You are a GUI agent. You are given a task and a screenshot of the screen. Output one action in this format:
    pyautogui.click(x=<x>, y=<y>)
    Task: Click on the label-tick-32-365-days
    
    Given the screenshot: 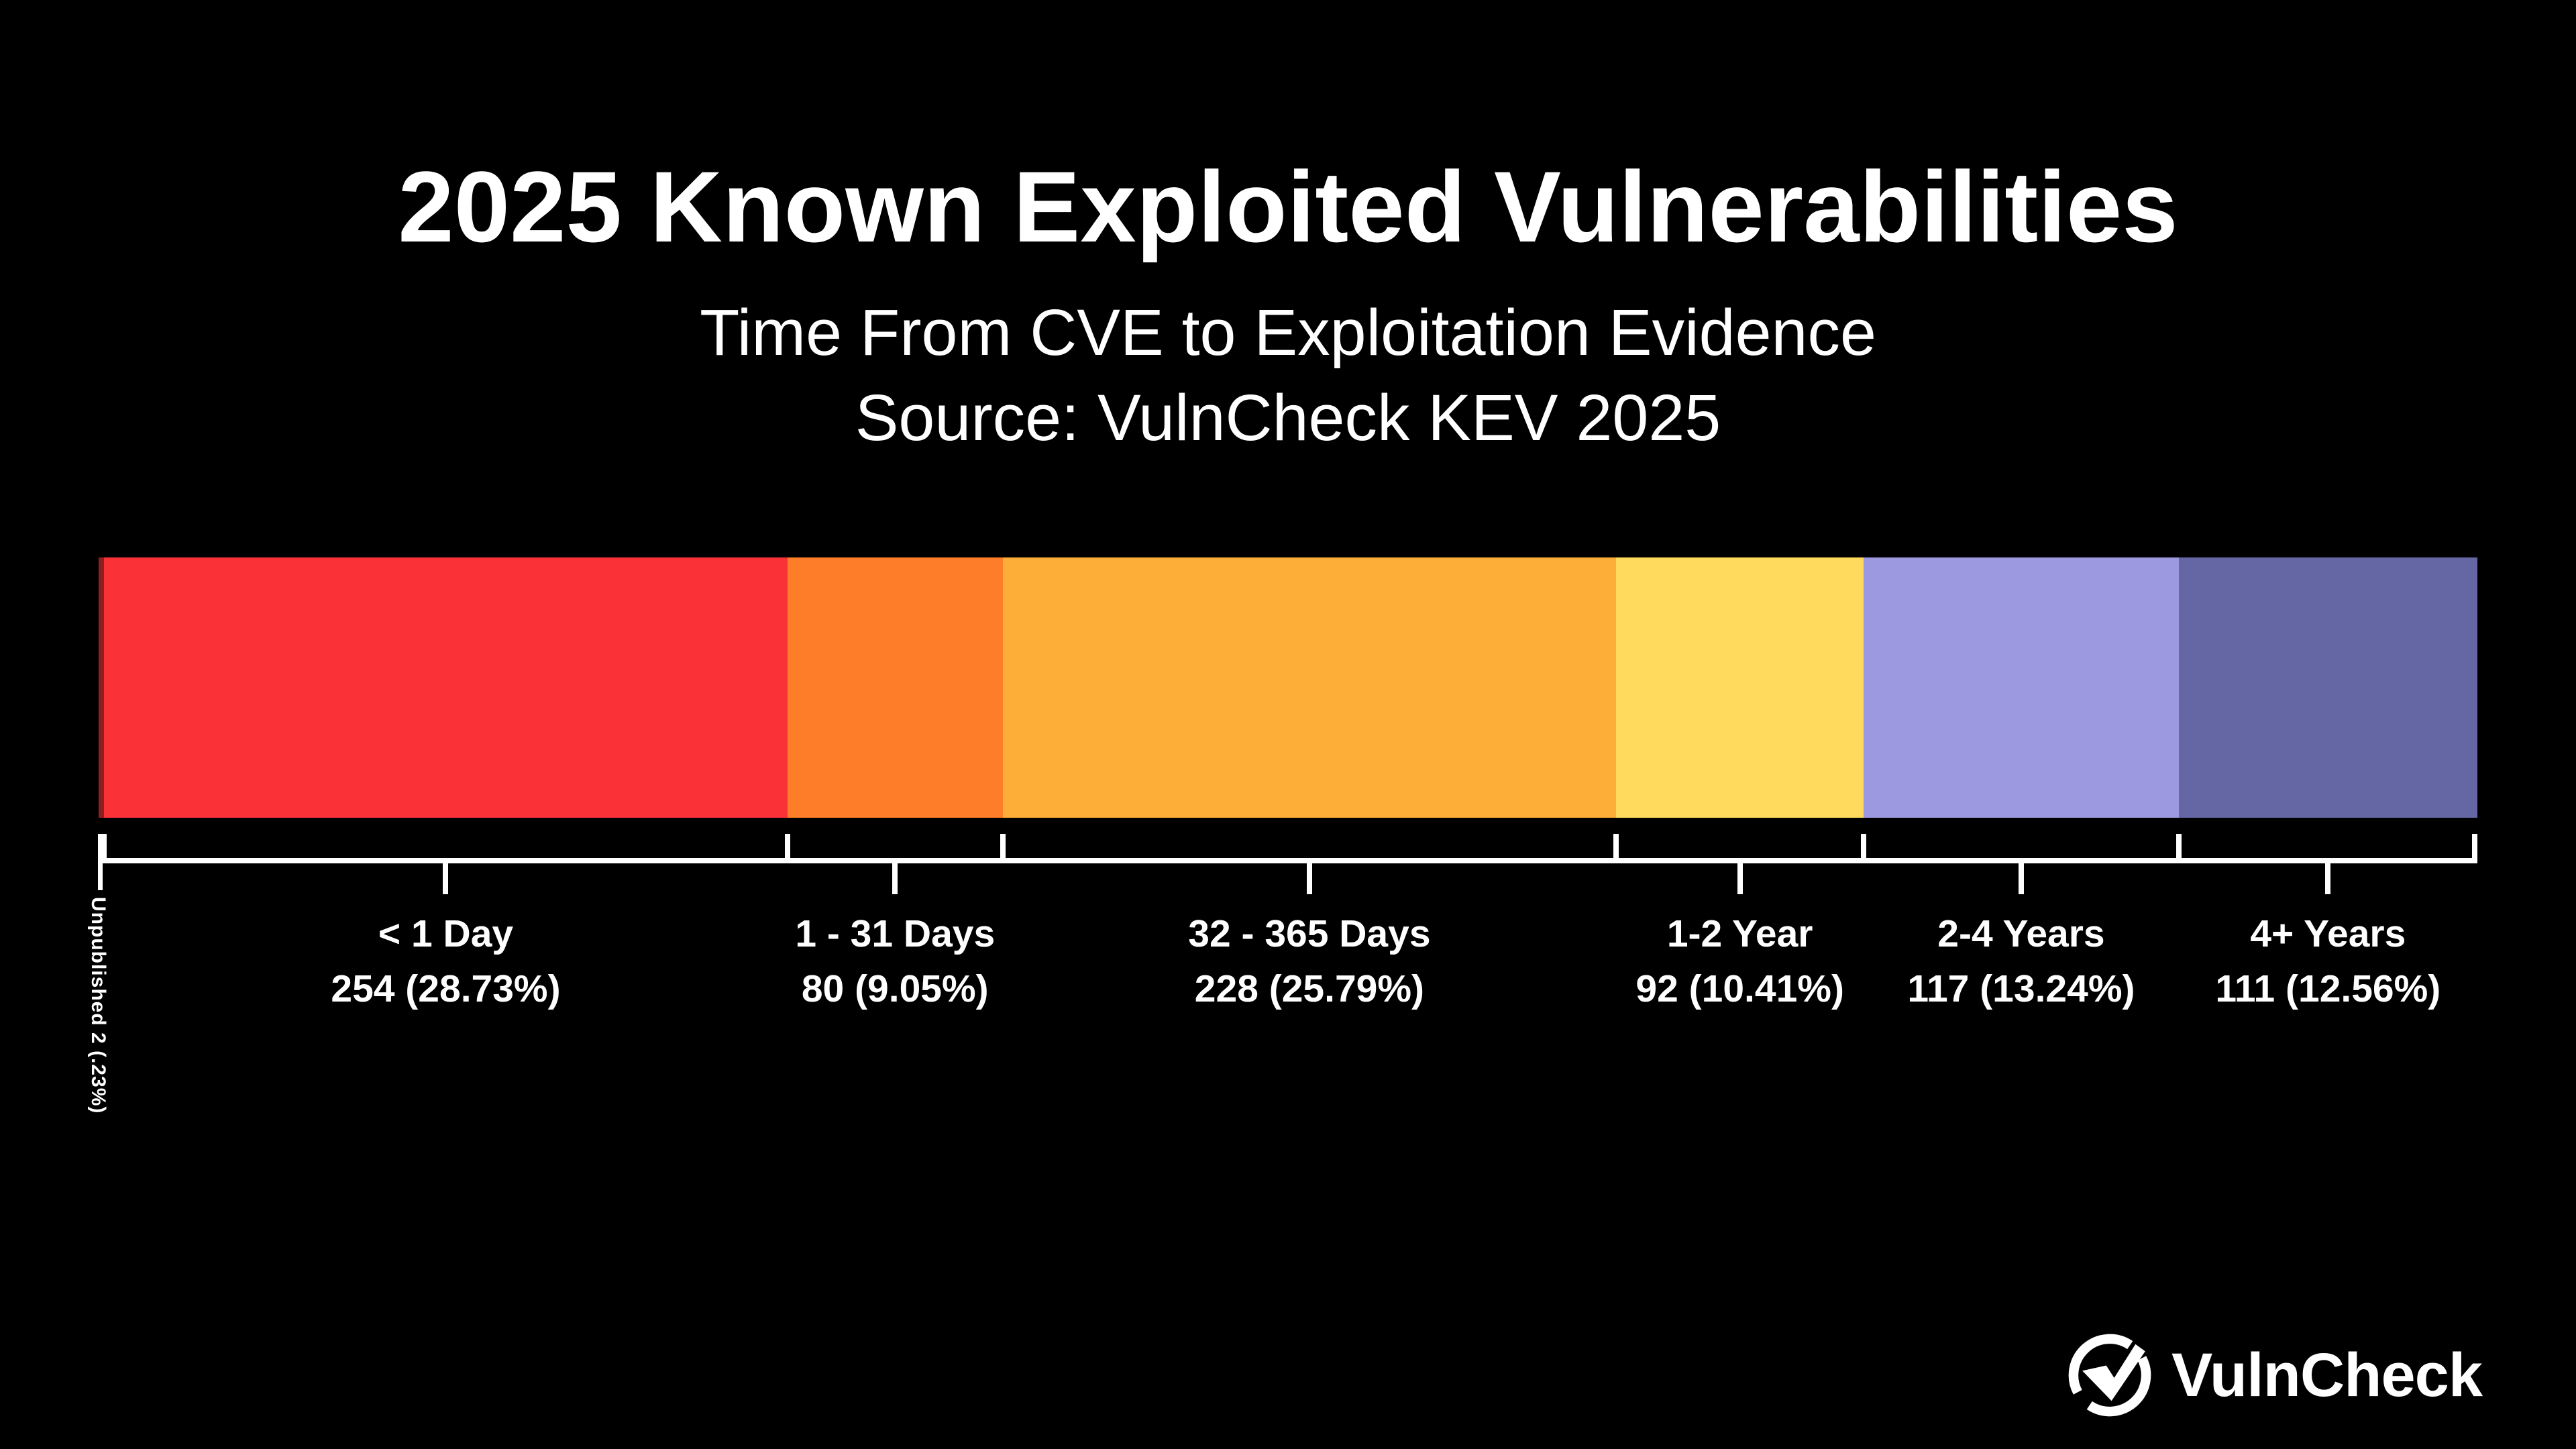 What is the action you would take?
    pyautogui.click(x=1309, y=878)
    